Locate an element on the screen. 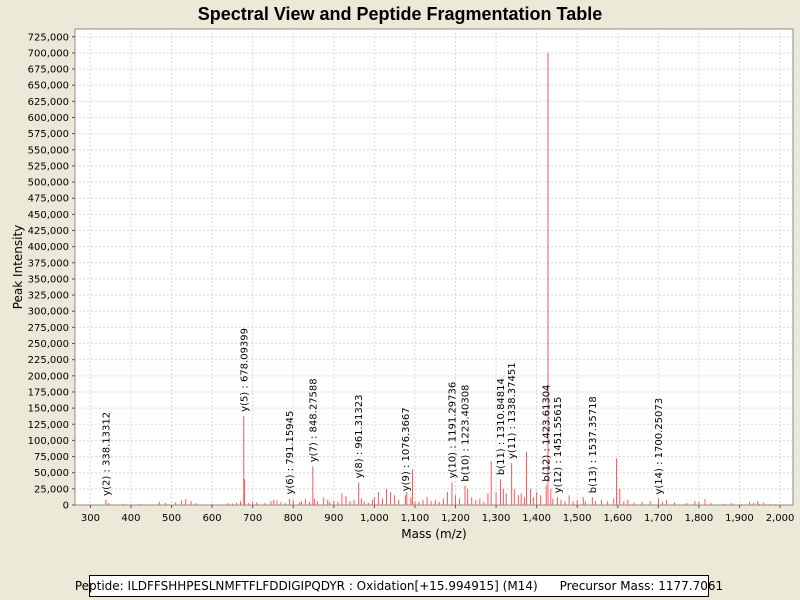 The image size is (800, 600). y-tick-label: 400,000 is located at coordinates (48, 247).